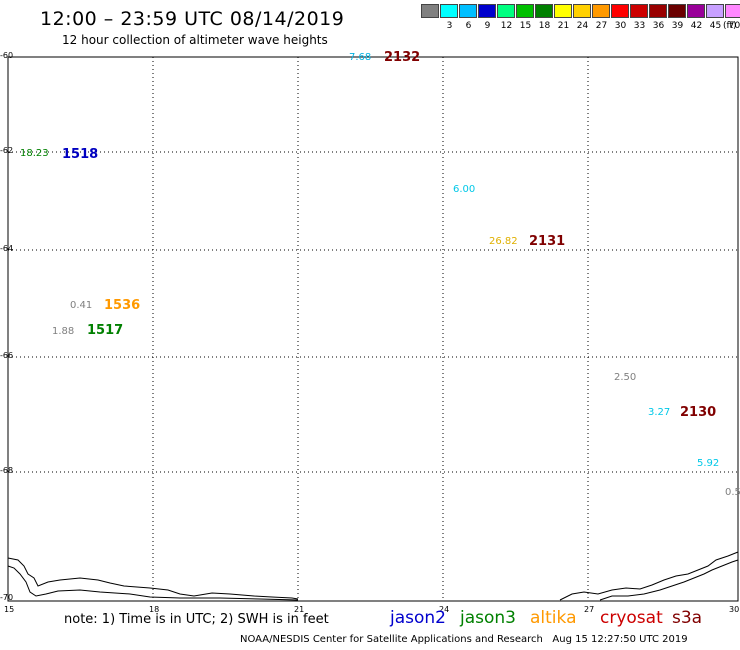 This screenshot has height=650, width=740. Describe the element at coordinates (631, 618) in the screenshot. I see `satellite-legend-cryosat: cryosat` at that location.